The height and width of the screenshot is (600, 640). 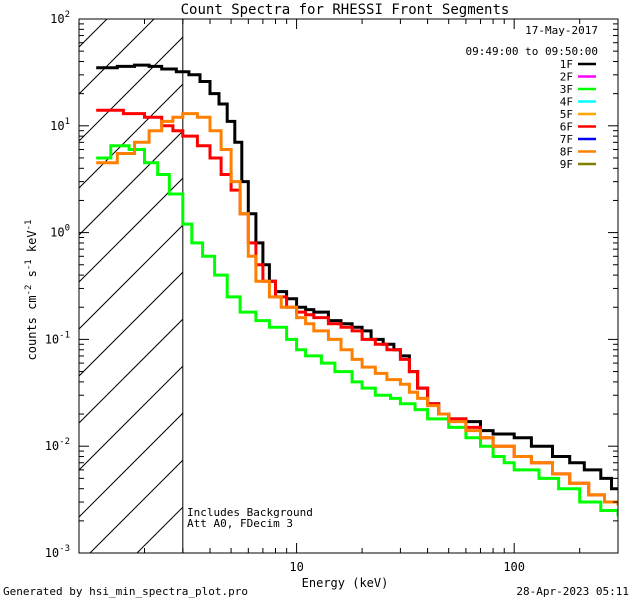 What do you see at coordinates (566, 89) in the screenshot?
I see `legend-label-3F: 3F` at bounding box center [566, 89].